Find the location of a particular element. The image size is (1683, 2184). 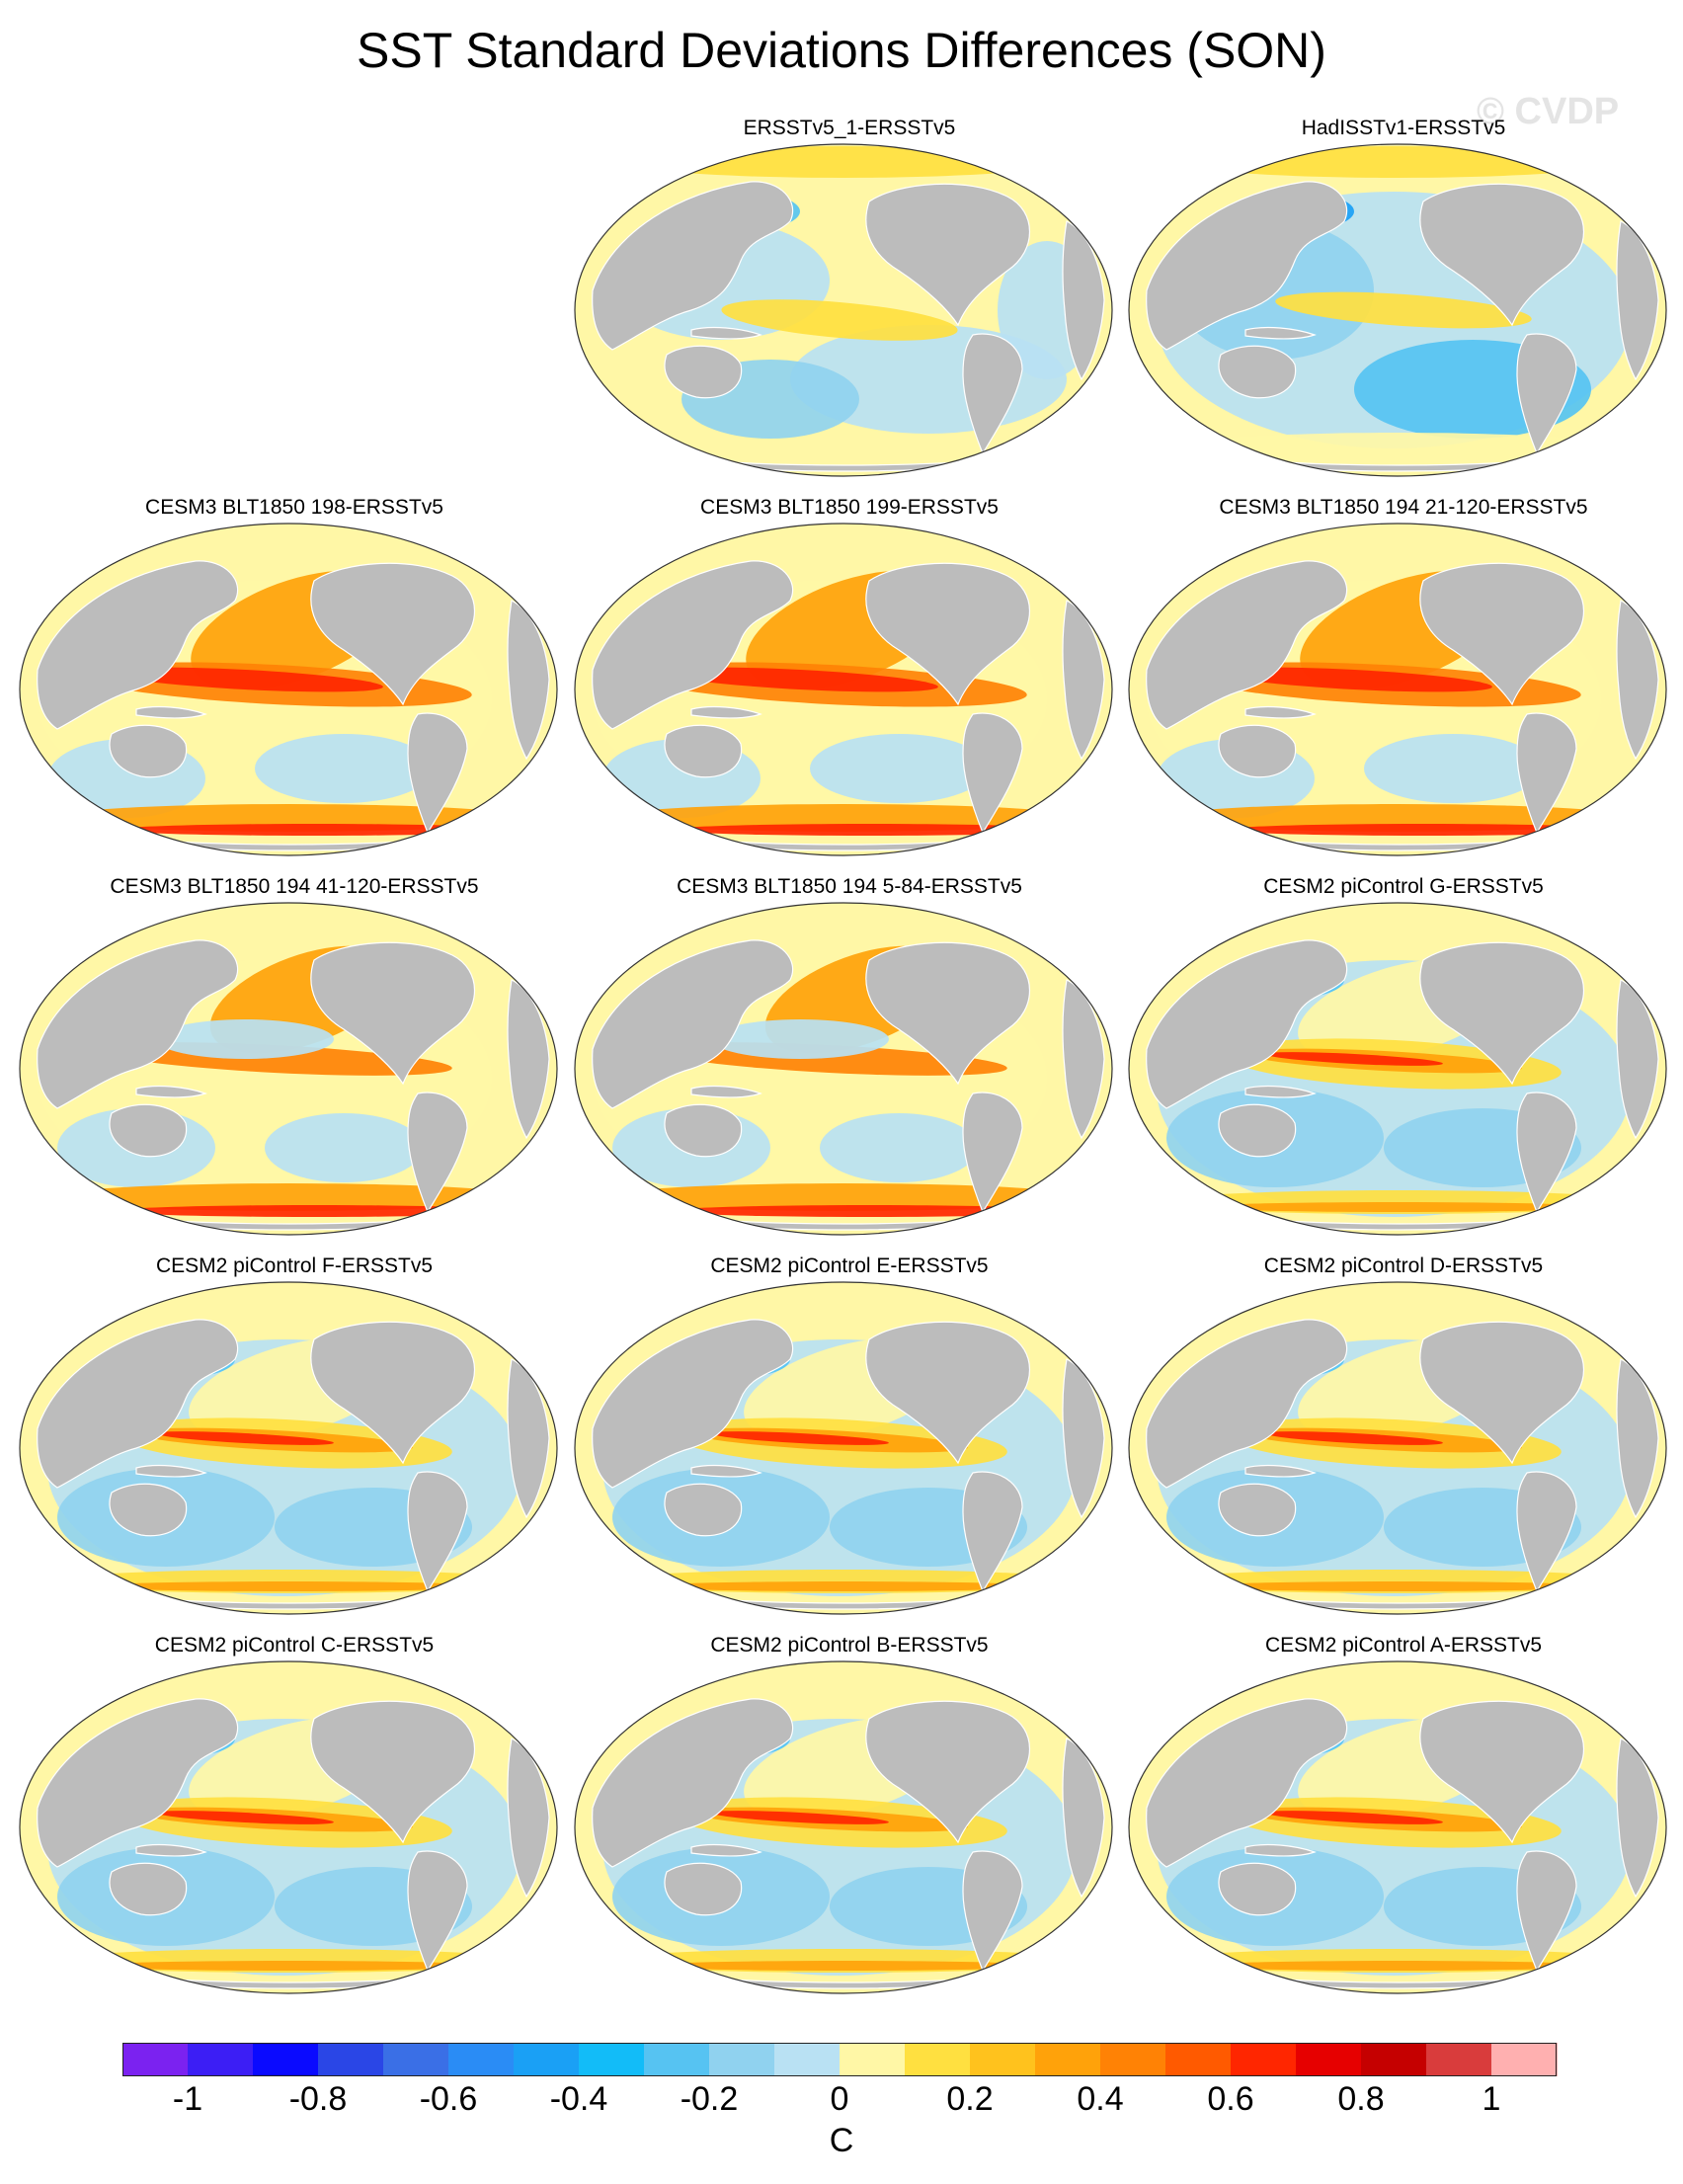

colorbar-tick-label: -1 is located at coordinates (187, 2099).